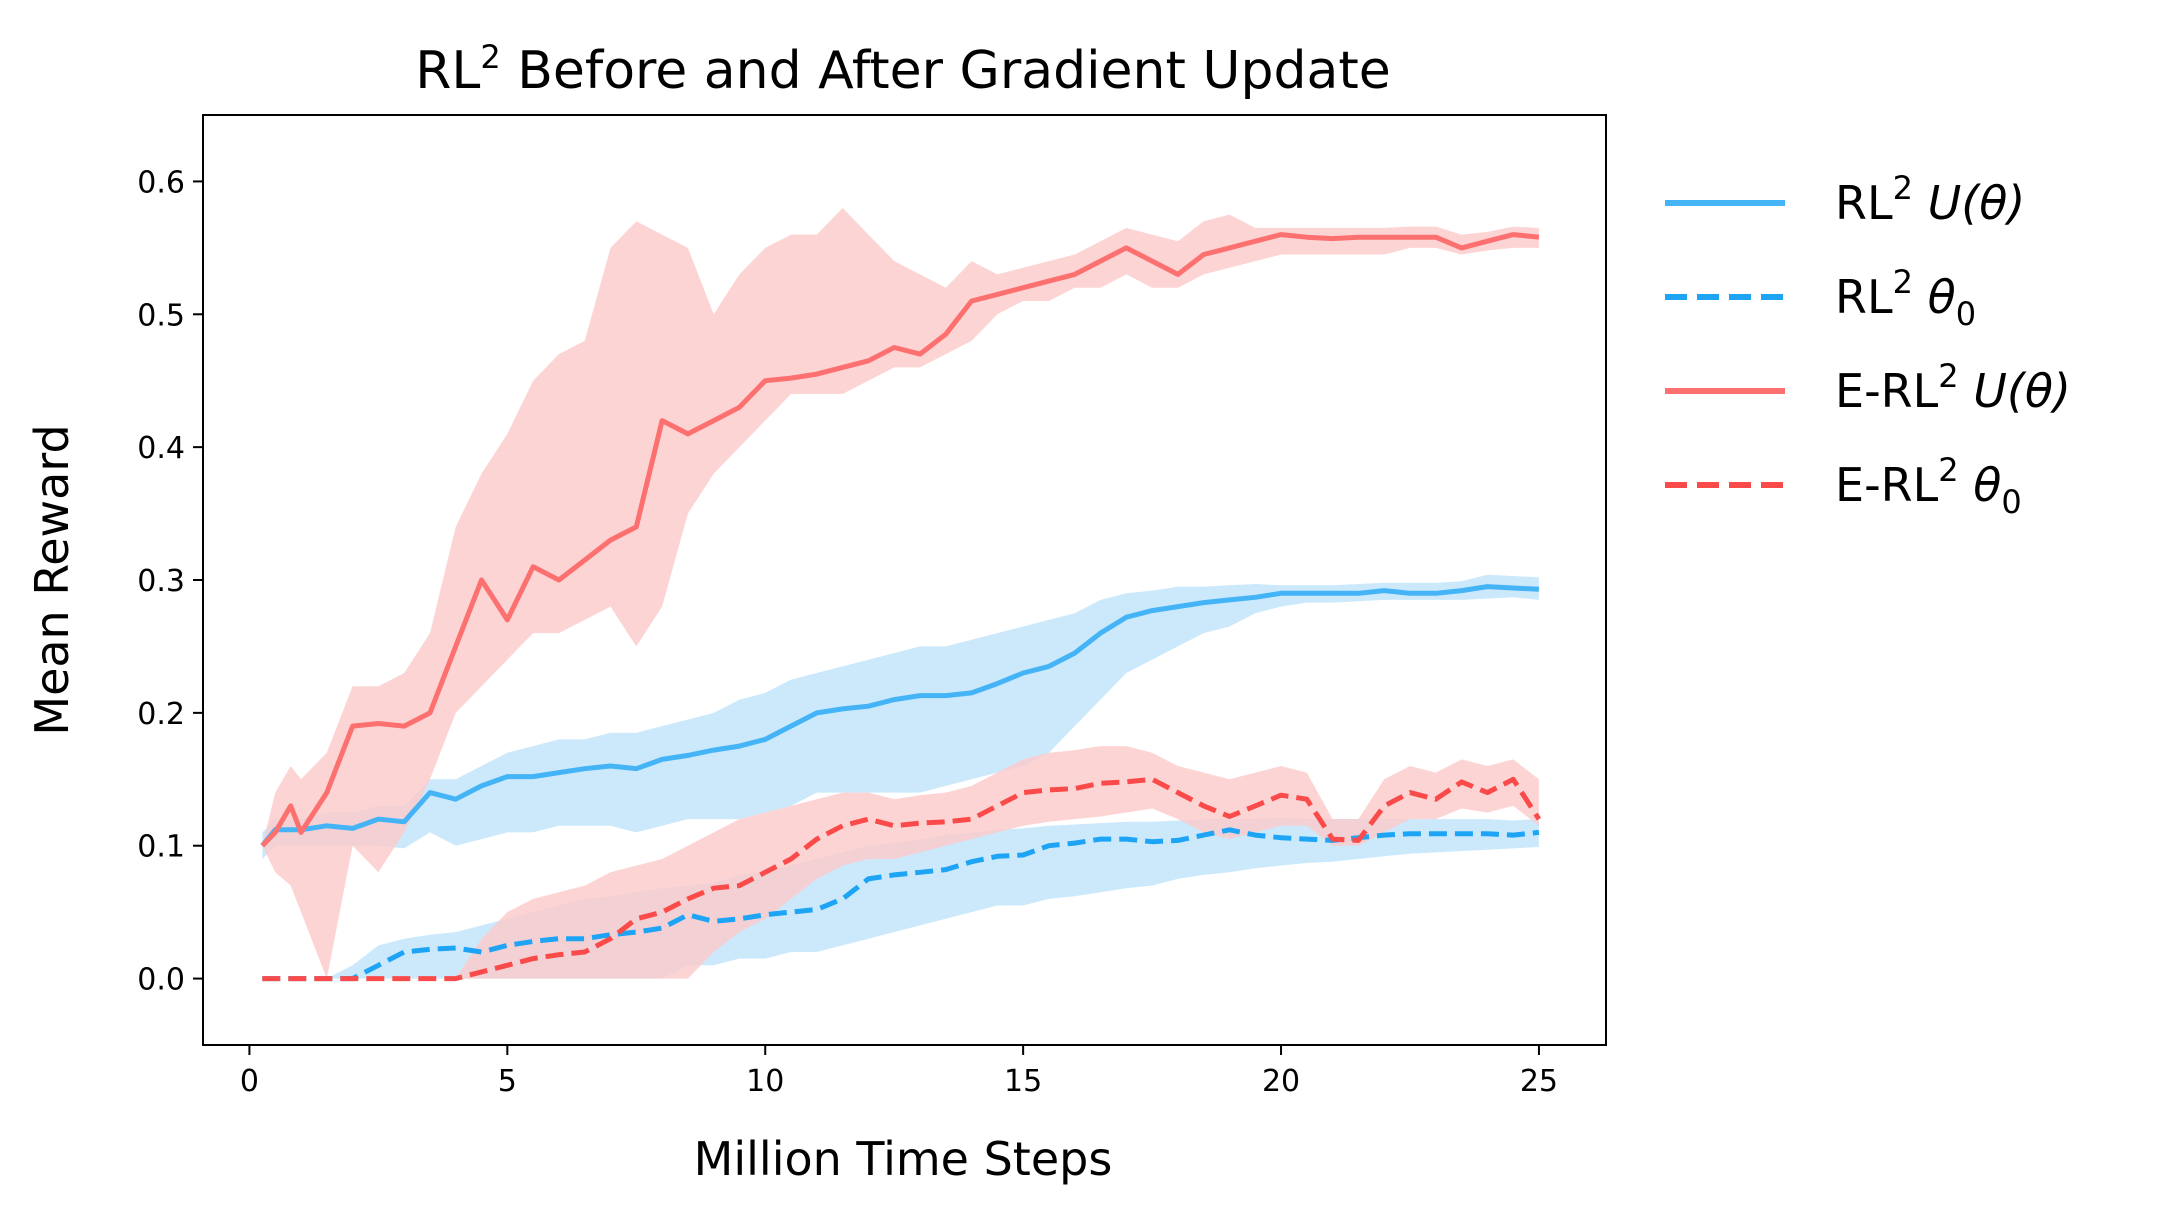 The width and height of the screenshot is (2162, 1213). What do you see at coordinates (765, 1081) in the screenshot?
I see `x-tick-label: 10` at bounding box center [765, 1081].